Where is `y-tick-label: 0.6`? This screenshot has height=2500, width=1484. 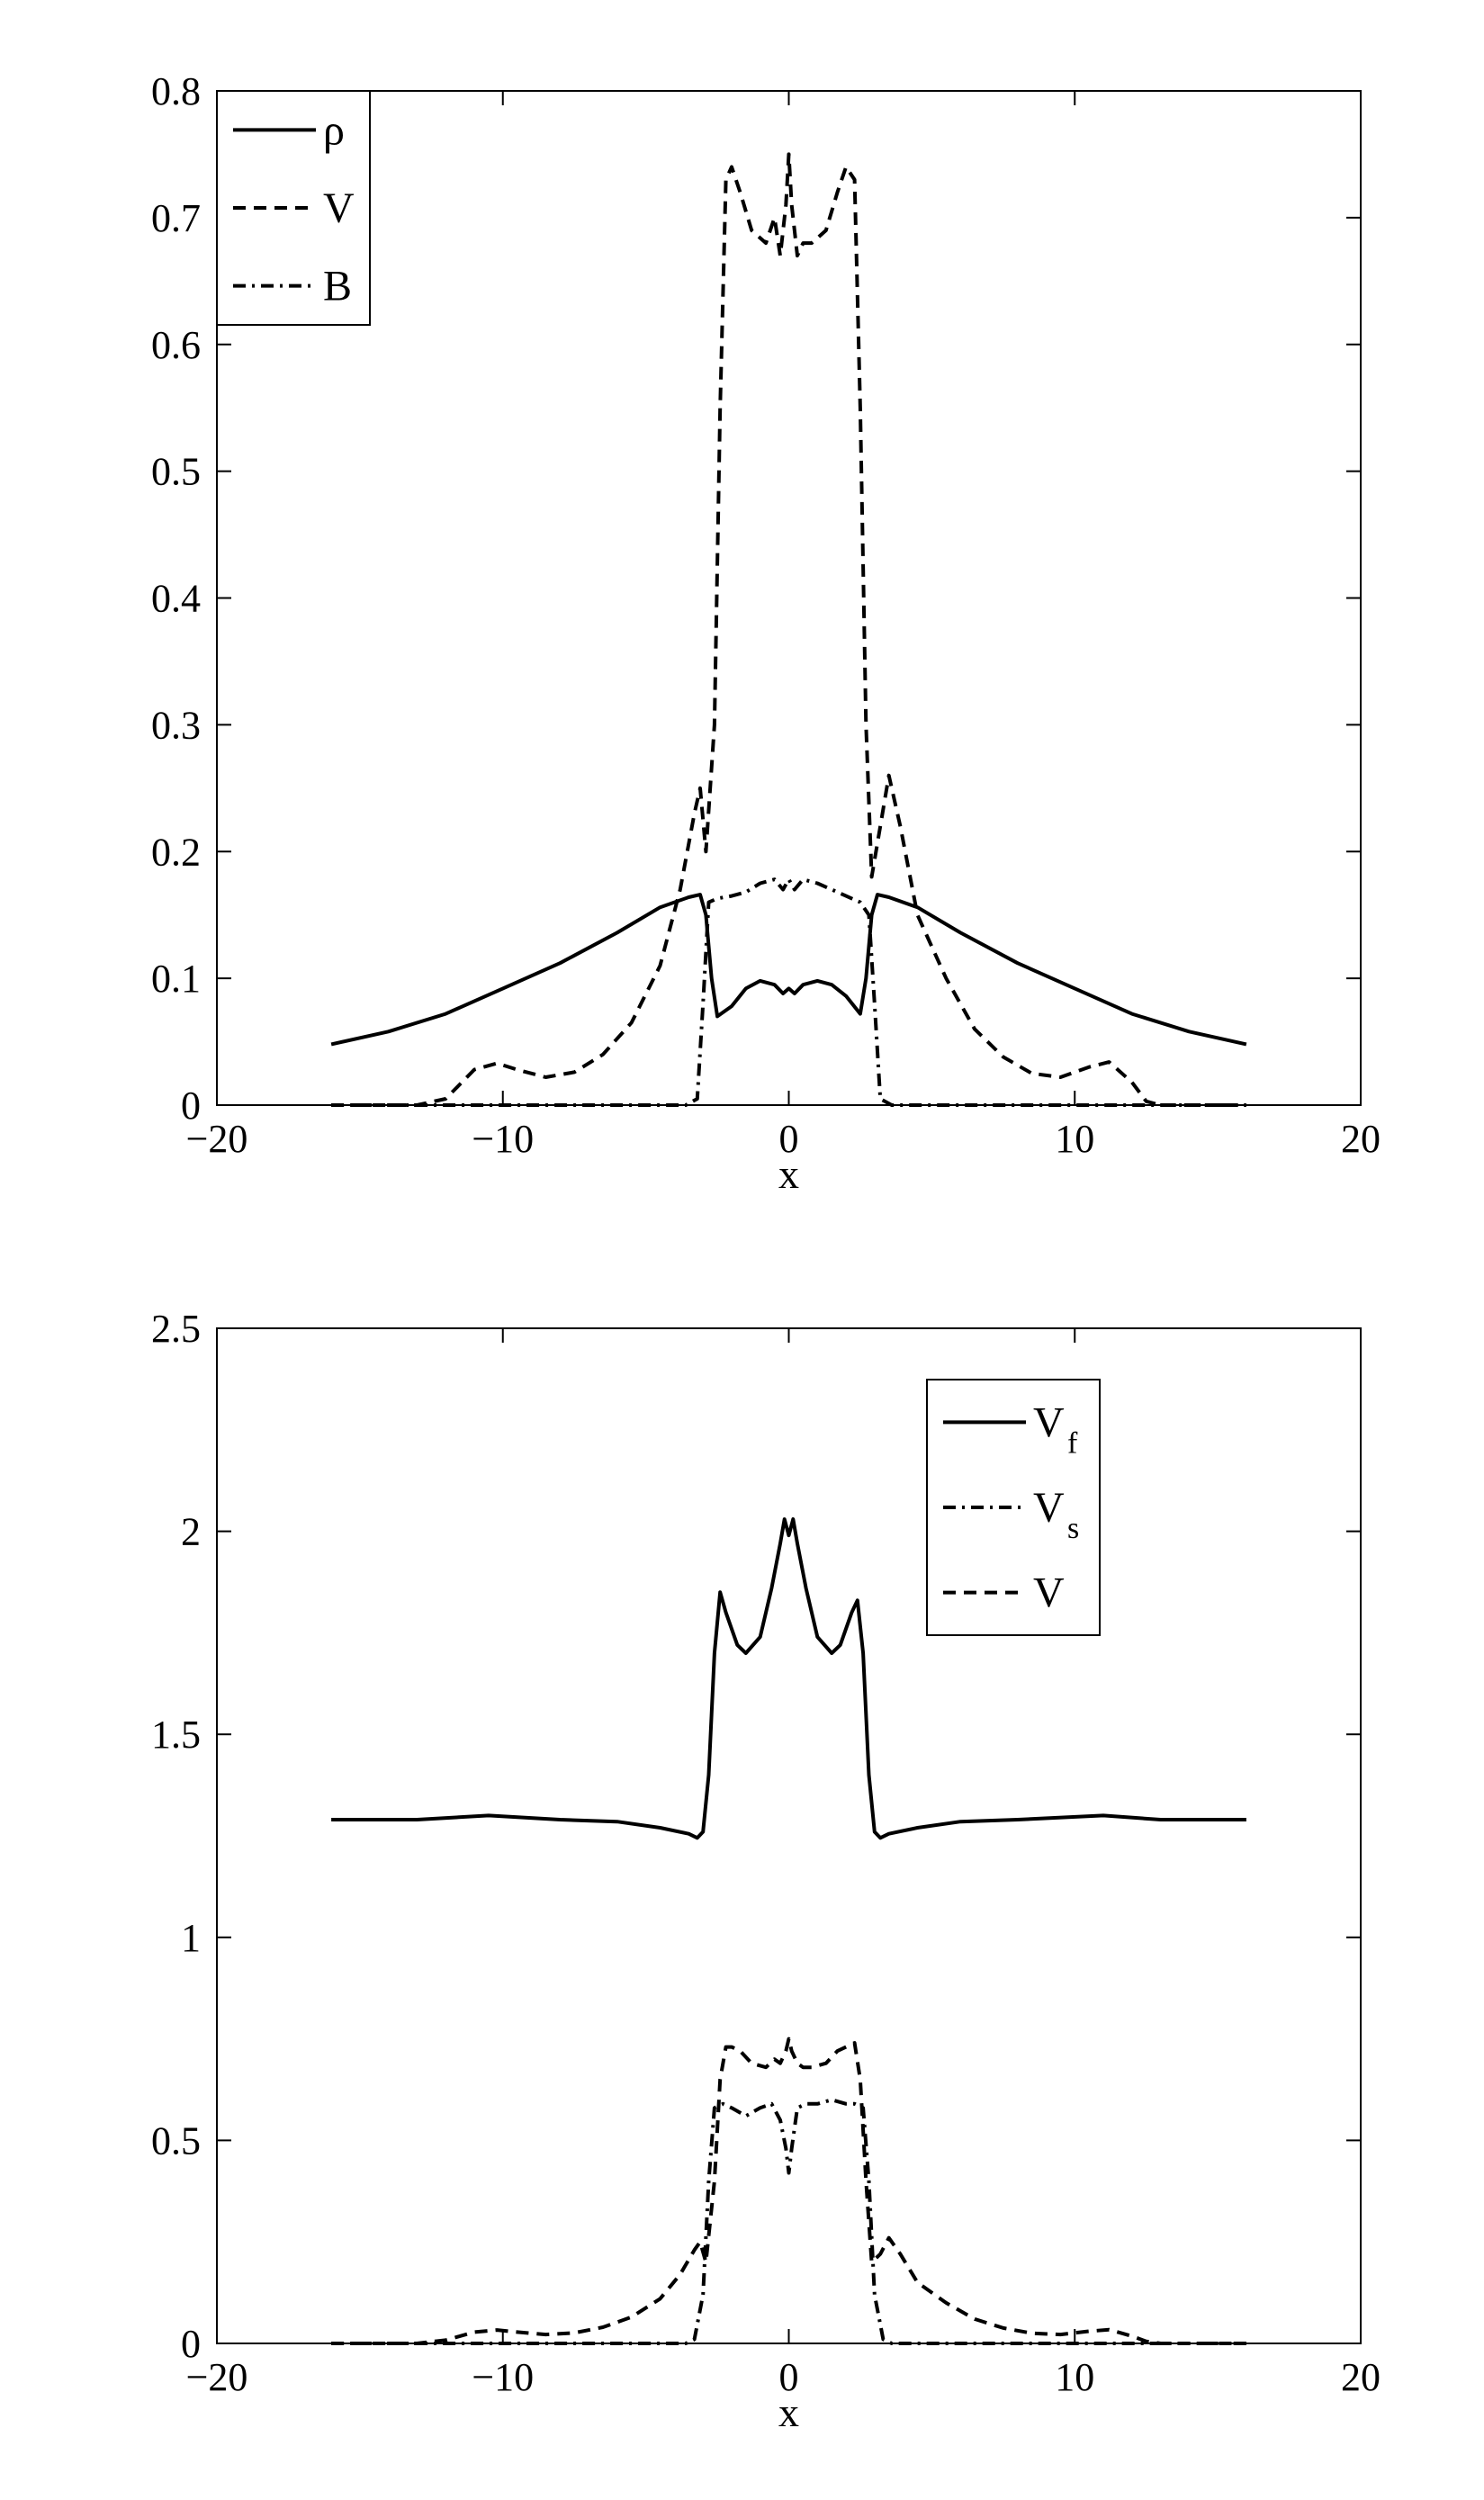 y-tick-label: 0.6 is located at coordinates (176, 345).